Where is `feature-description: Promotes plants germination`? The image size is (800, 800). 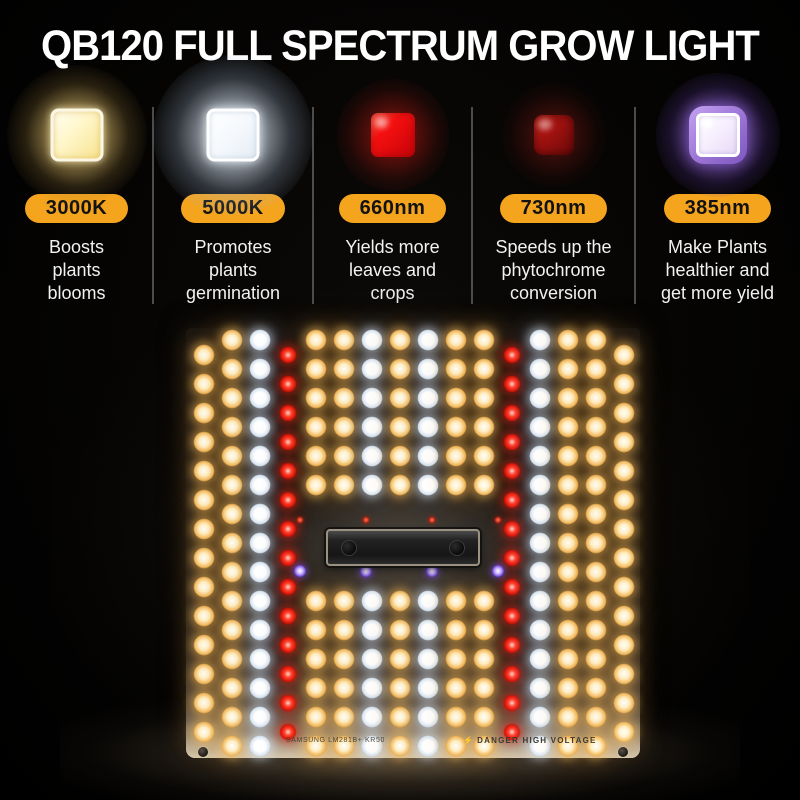
feature-description: Promotes plants germination is located at coordinates (233, 270).